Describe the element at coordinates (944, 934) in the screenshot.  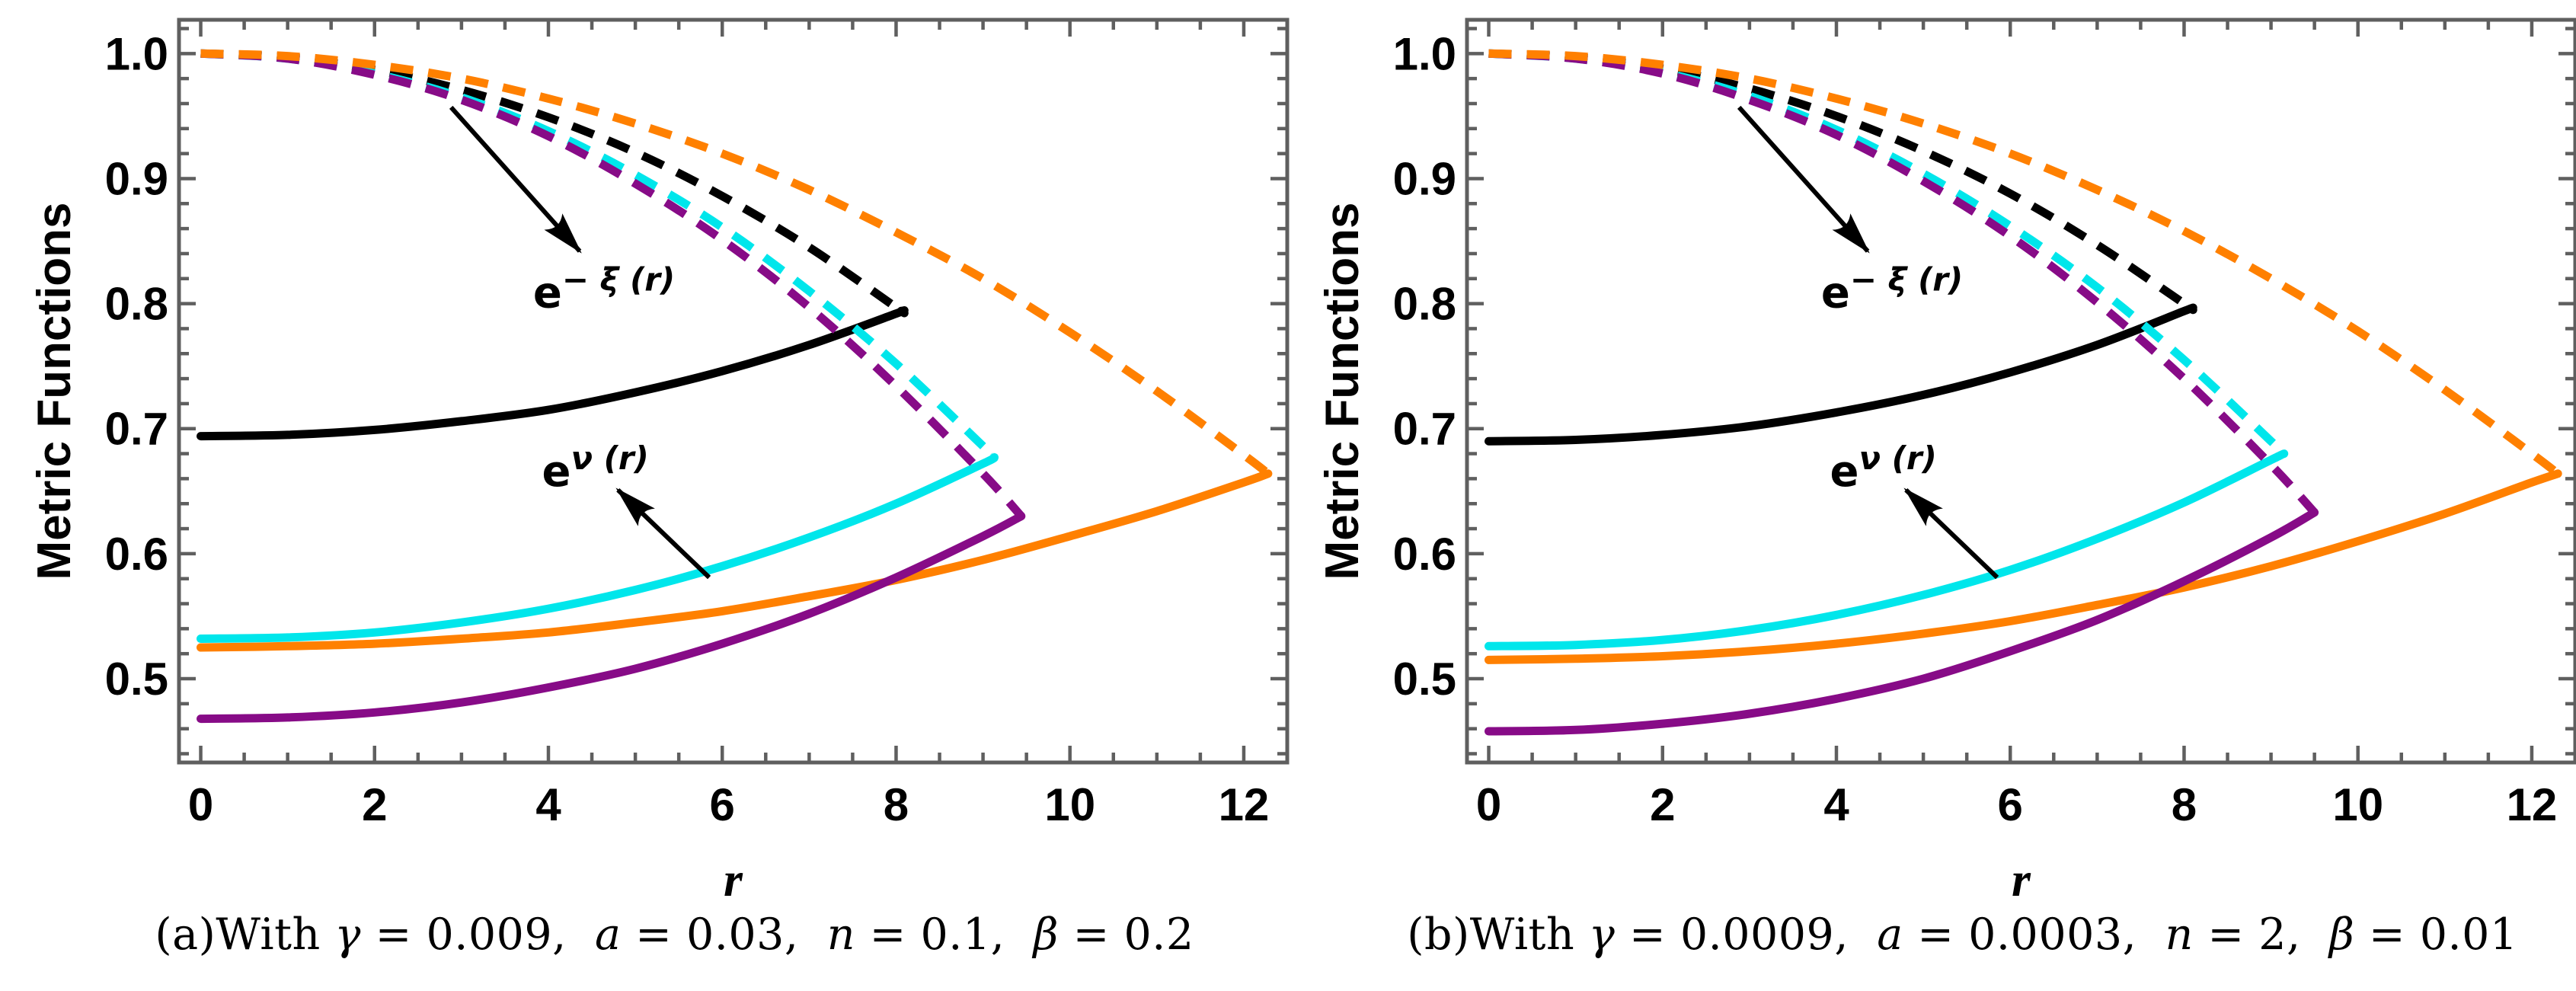
I see `caption-text: = 0.1,` at that location.